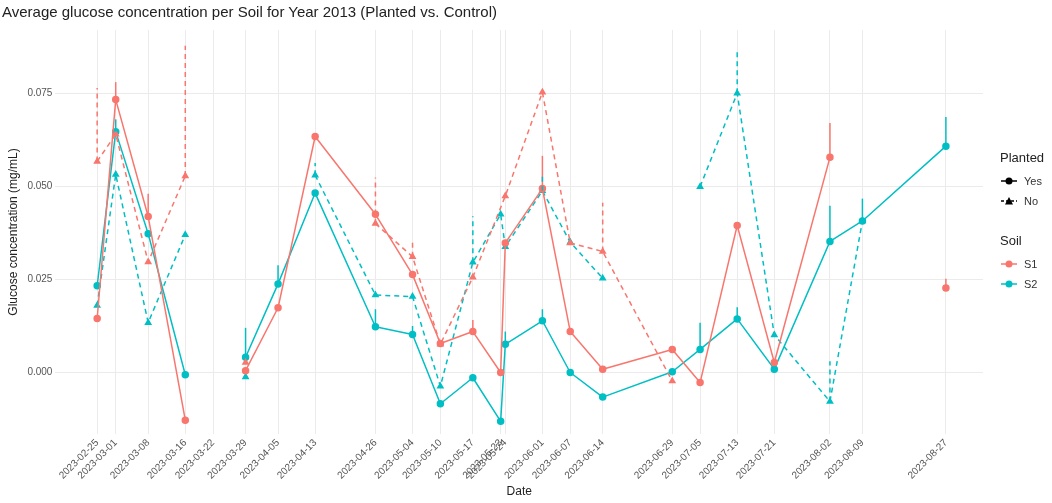 This screenshot has height=503, width=1052. I want to click on chart-title: Average glucose concentration per Soil for Year 2013 (Planted vs. Control), so click(250, 12).